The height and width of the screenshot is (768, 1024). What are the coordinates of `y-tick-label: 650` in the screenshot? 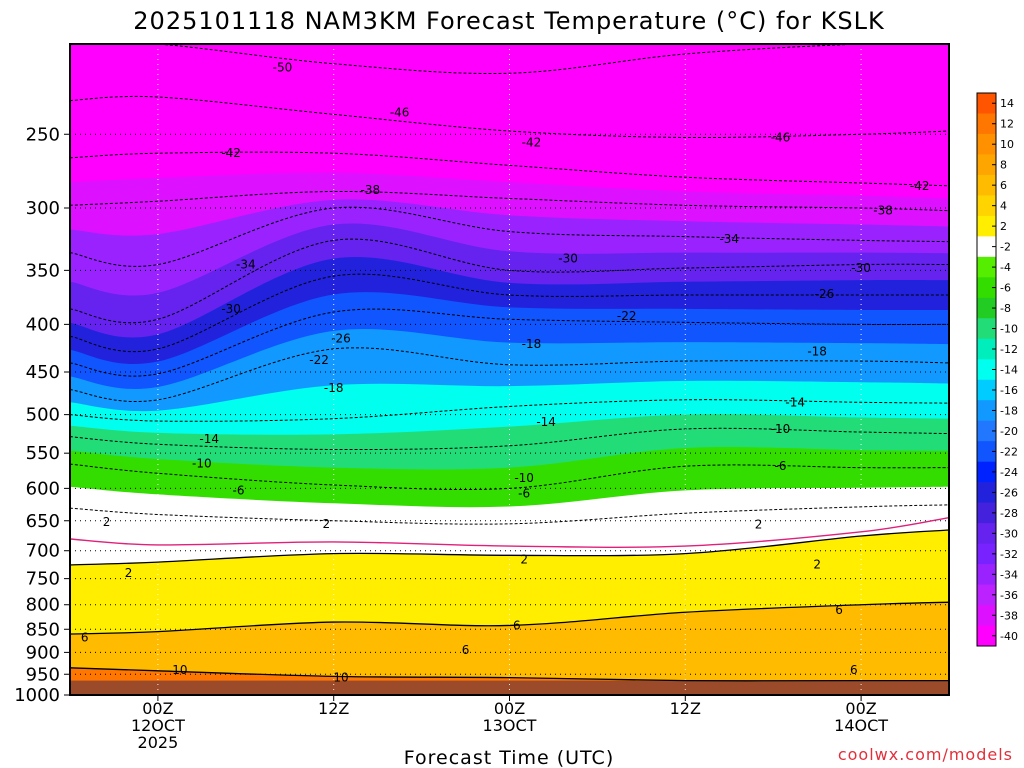 It's located at (43, 521).